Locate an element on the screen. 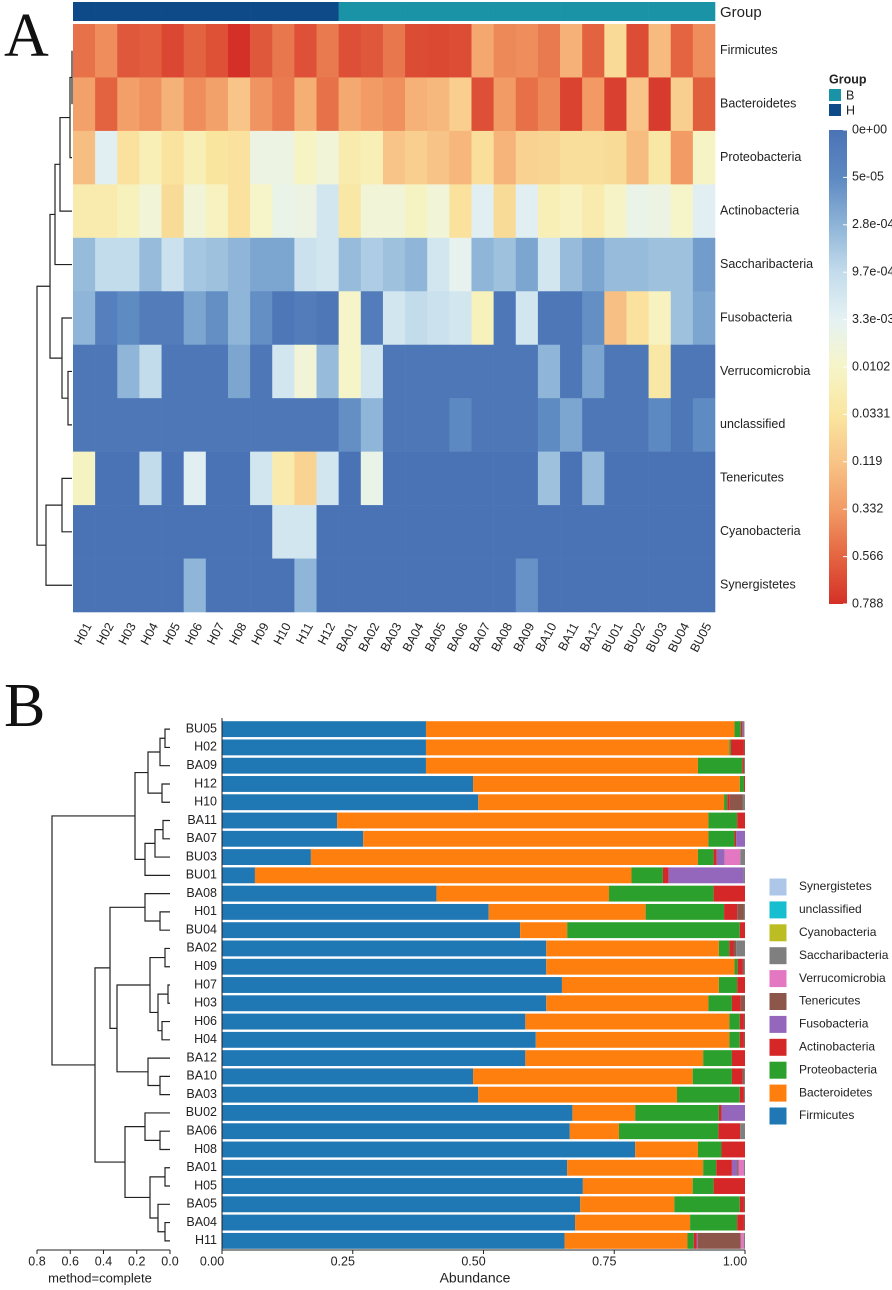  panel-label: B is located at coordinates (24, 706).